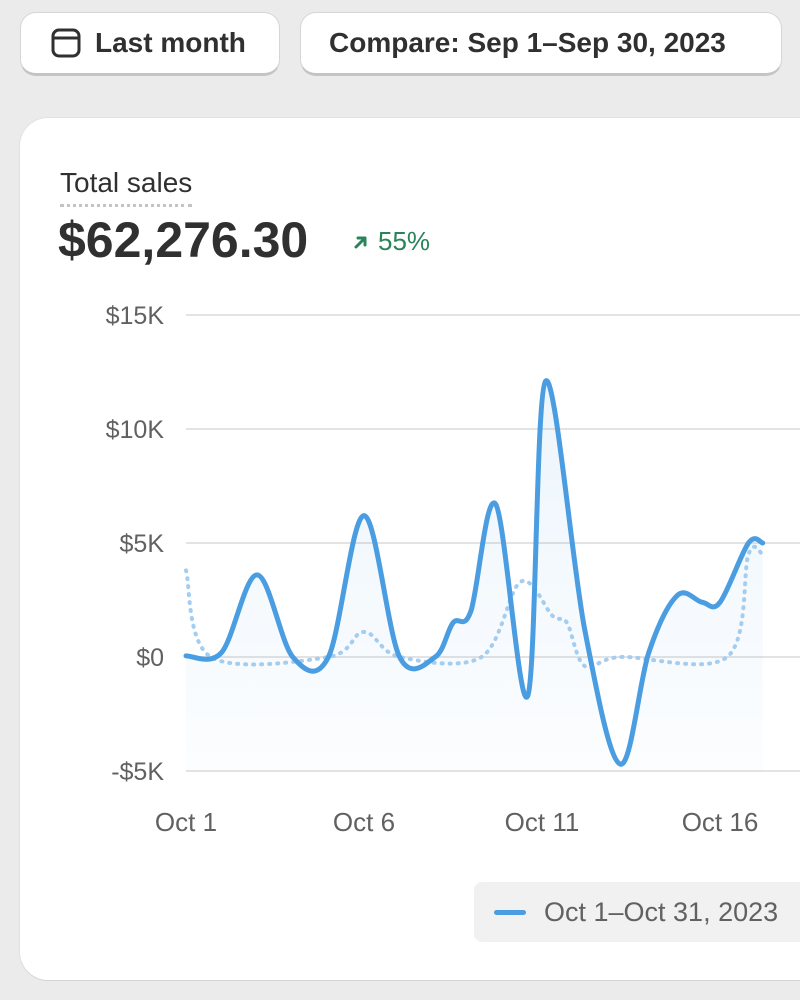 The height and width of the screenshot is (1000, 800). What do you see at coordinates (360, 242) in the screenshot?
I see `arrow-up-right-icon` at bounding box center [360, 242].